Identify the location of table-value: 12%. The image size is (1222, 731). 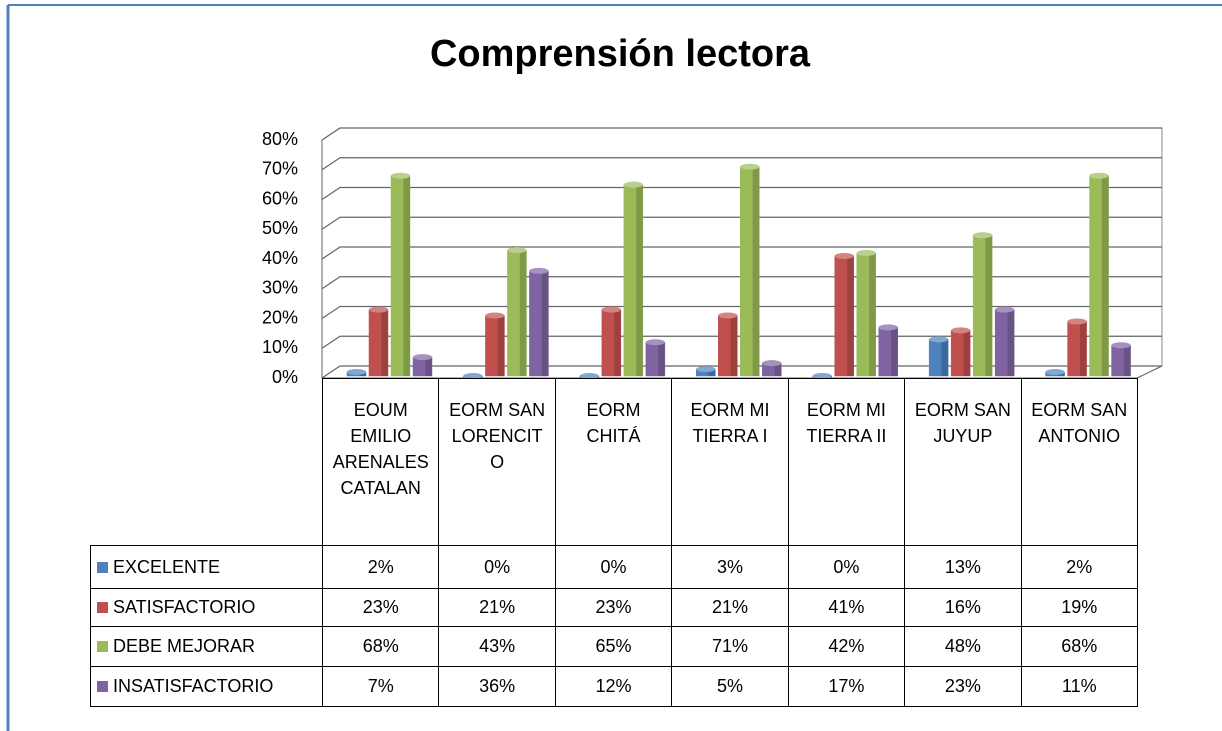
(613, 686).